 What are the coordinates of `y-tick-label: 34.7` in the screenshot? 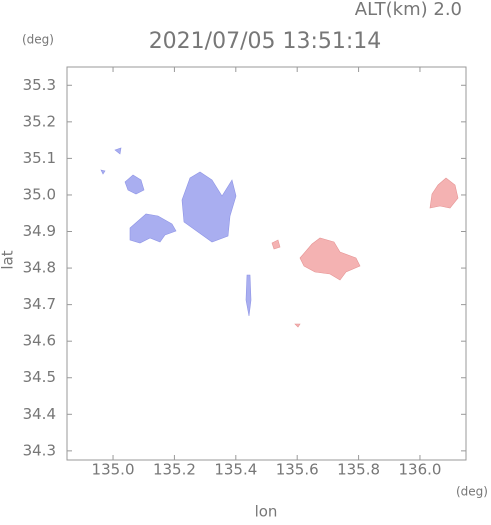 It's located at (39, 304).